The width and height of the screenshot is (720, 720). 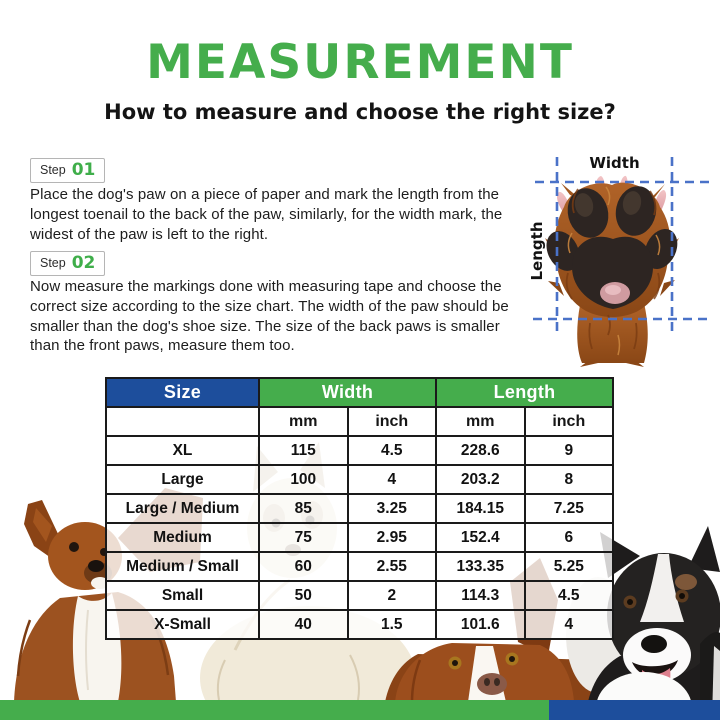 I want to click on table-row-large-medium: Large / Medium 85 3.25 184.15 7.25, so click(x=360, y=508).